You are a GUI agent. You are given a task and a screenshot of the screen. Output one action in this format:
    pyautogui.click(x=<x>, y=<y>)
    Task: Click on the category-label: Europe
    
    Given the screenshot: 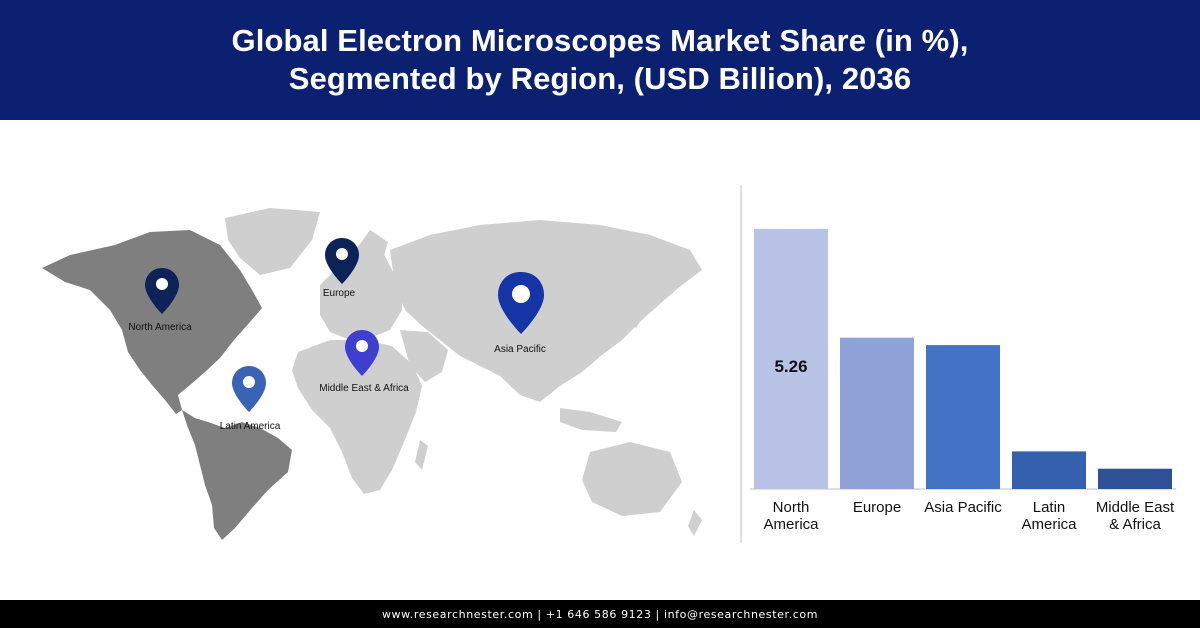 What is the action you would take?
    pyautogui.click(x=877, y=507)
    